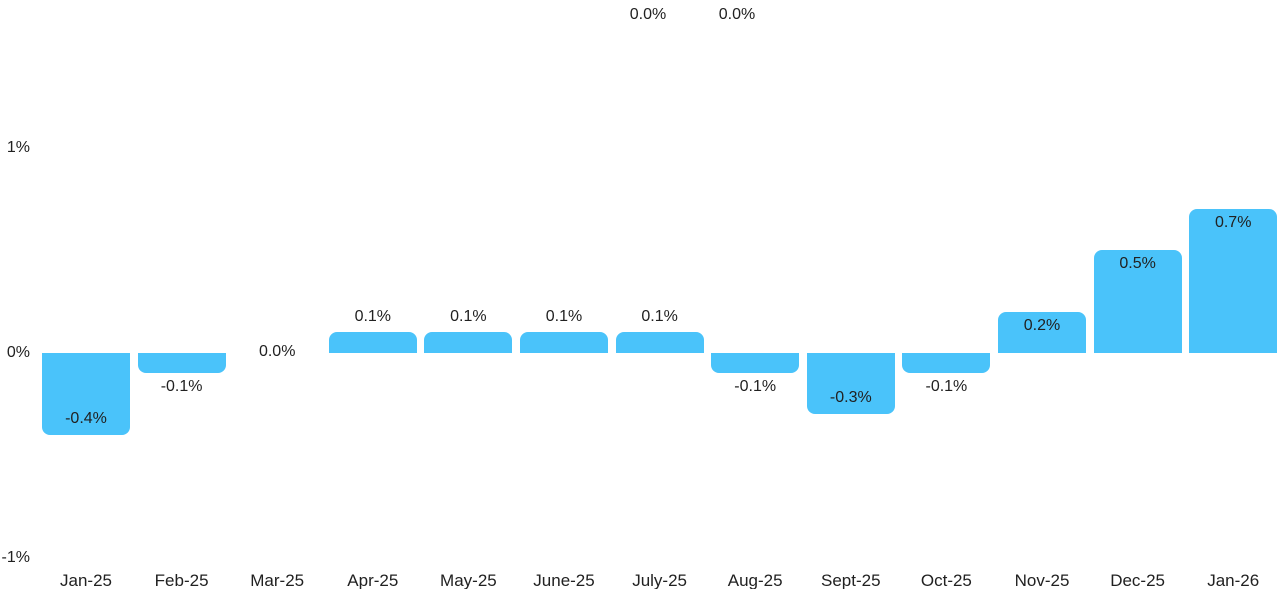  I want to click on x-axis-label: May-25, so click(468, 580).